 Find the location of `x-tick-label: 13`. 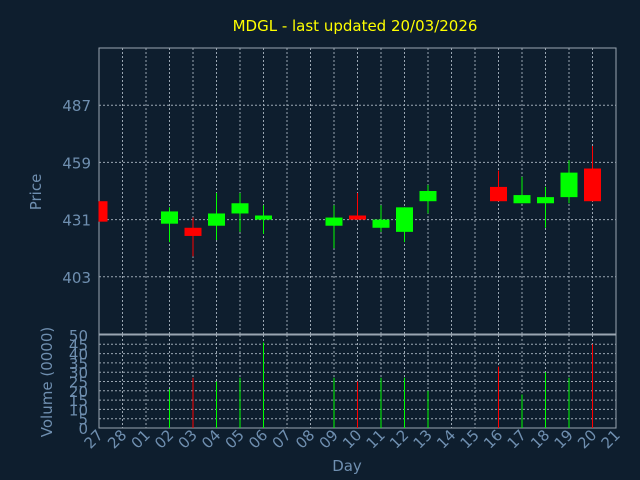

x-tick-label: 13 is located at coordinates (423, 439).